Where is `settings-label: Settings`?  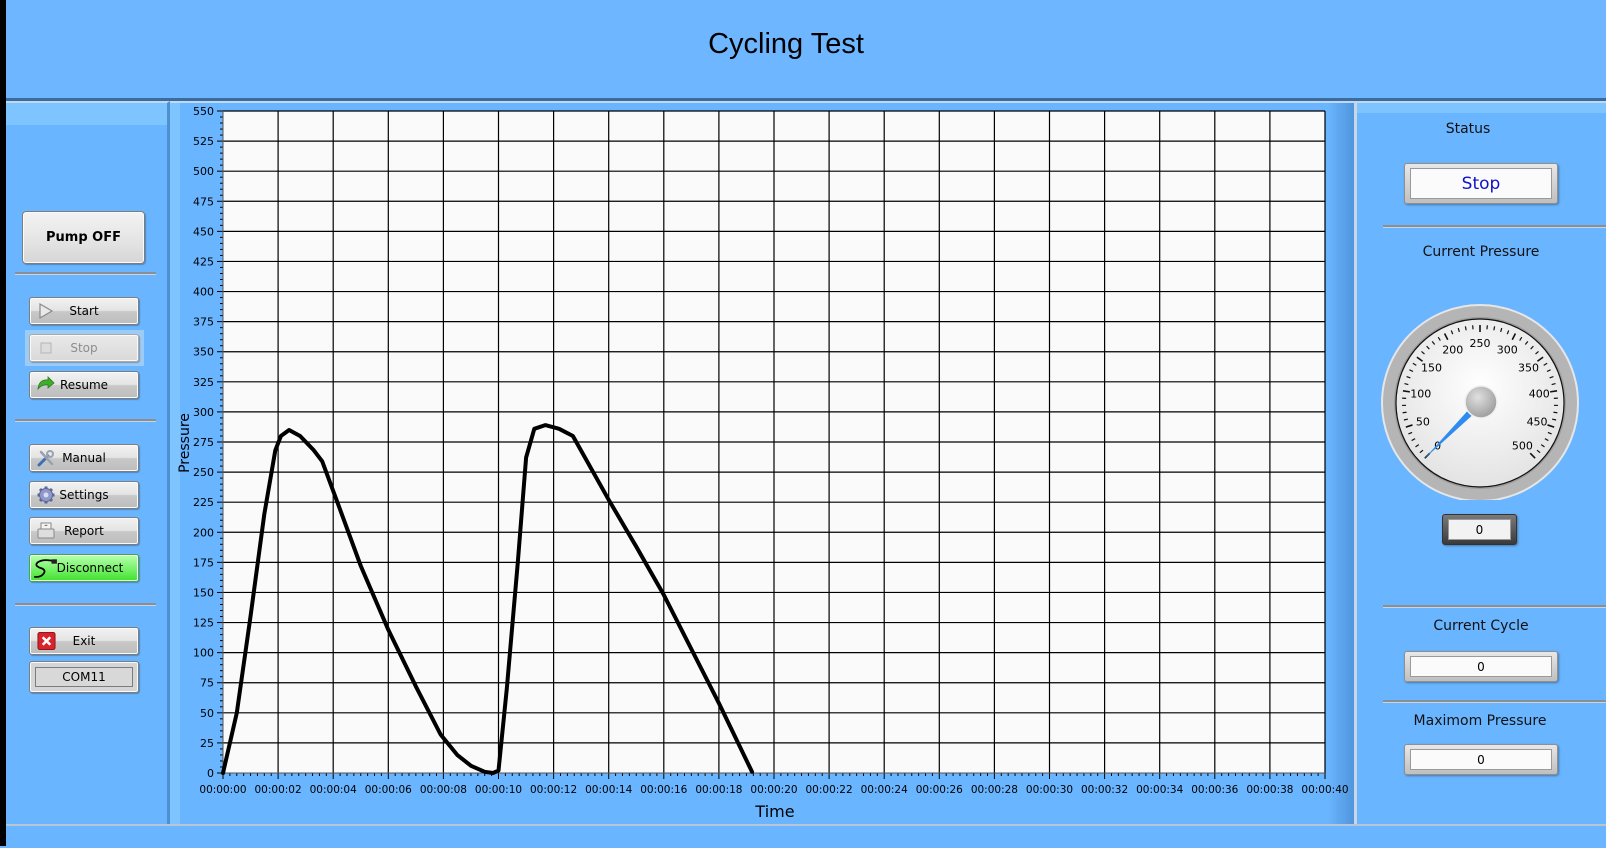
settings-label: Settings is located at coordinates (83, 495).